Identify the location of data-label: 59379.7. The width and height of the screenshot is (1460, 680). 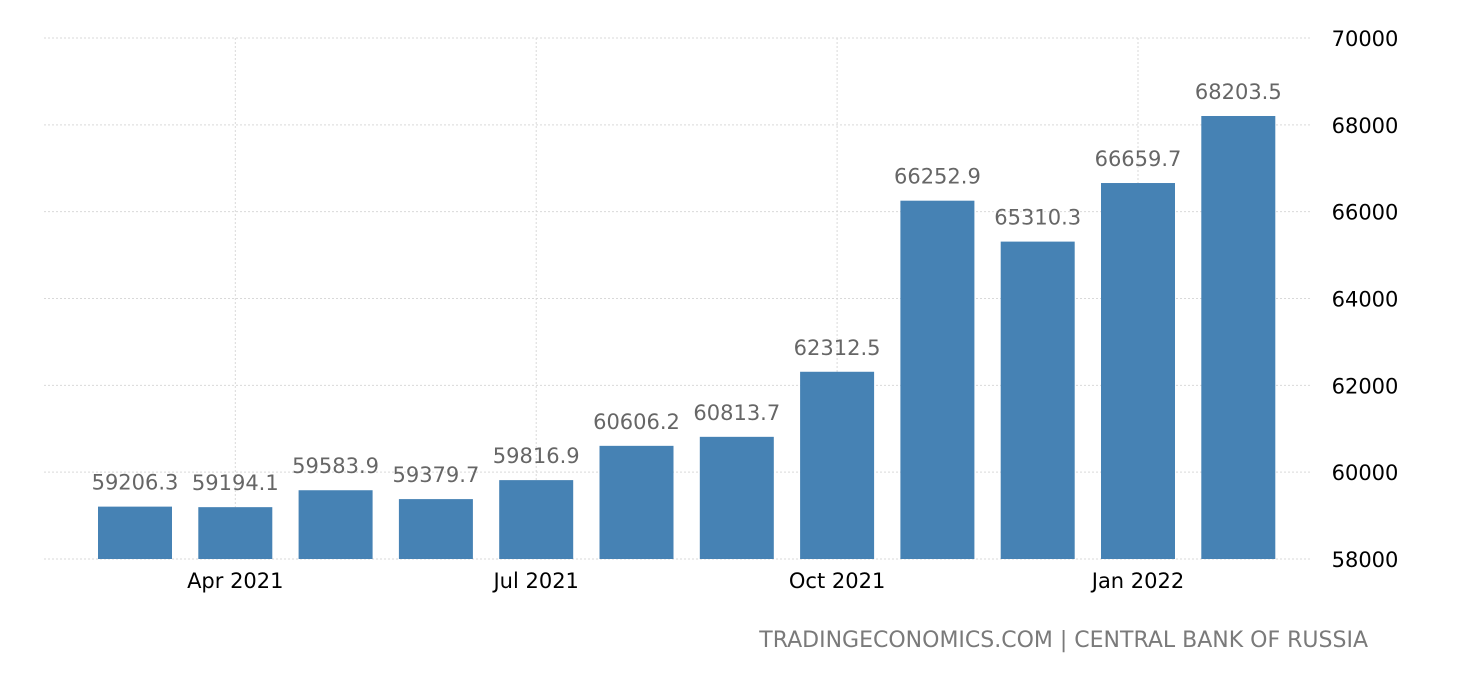
(435, 475).